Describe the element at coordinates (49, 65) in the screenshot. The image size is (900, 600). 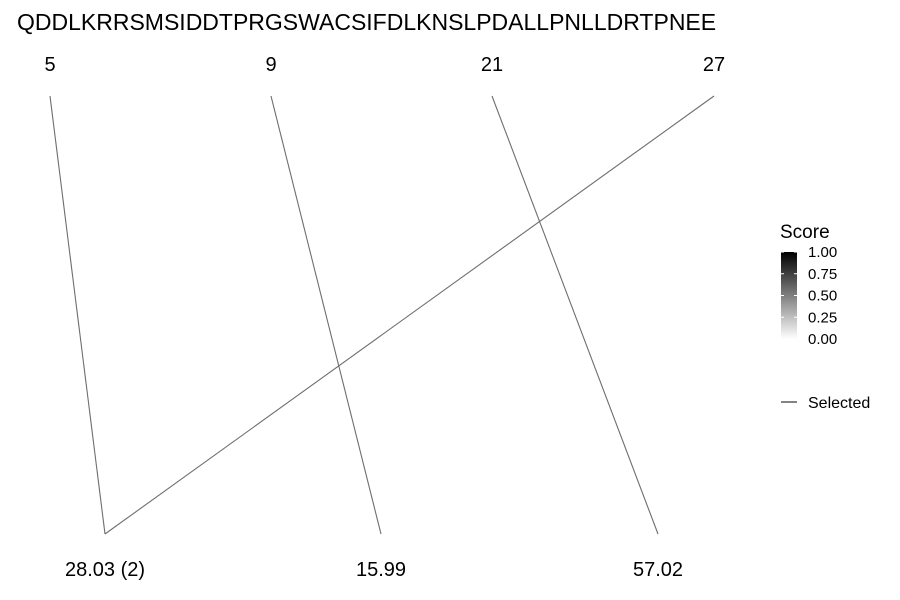
I see `top-label-5: 5` at that location.